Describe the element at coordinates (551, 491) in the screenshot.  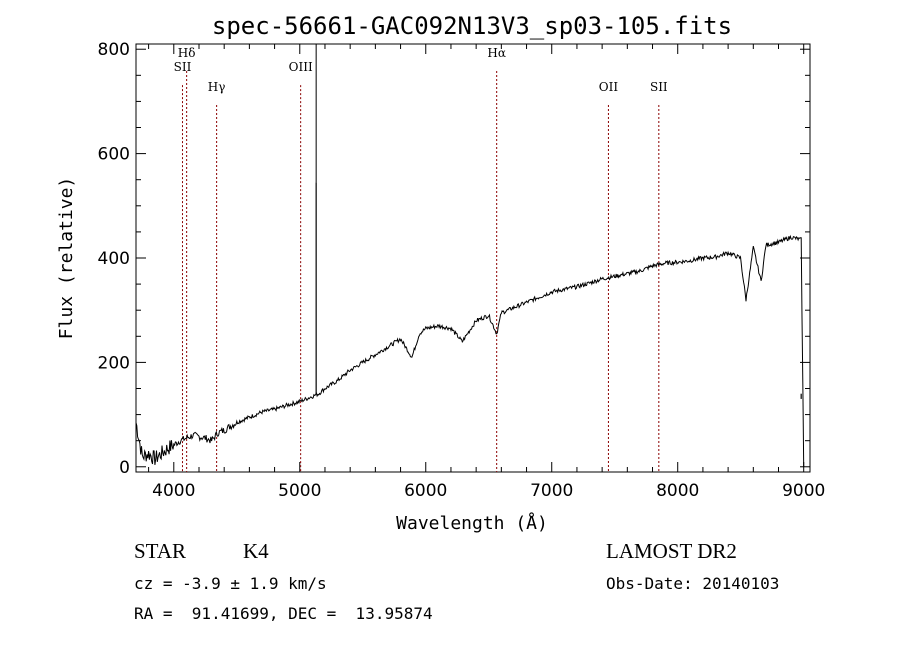
I see `x-tick-label: 7000` at that location.